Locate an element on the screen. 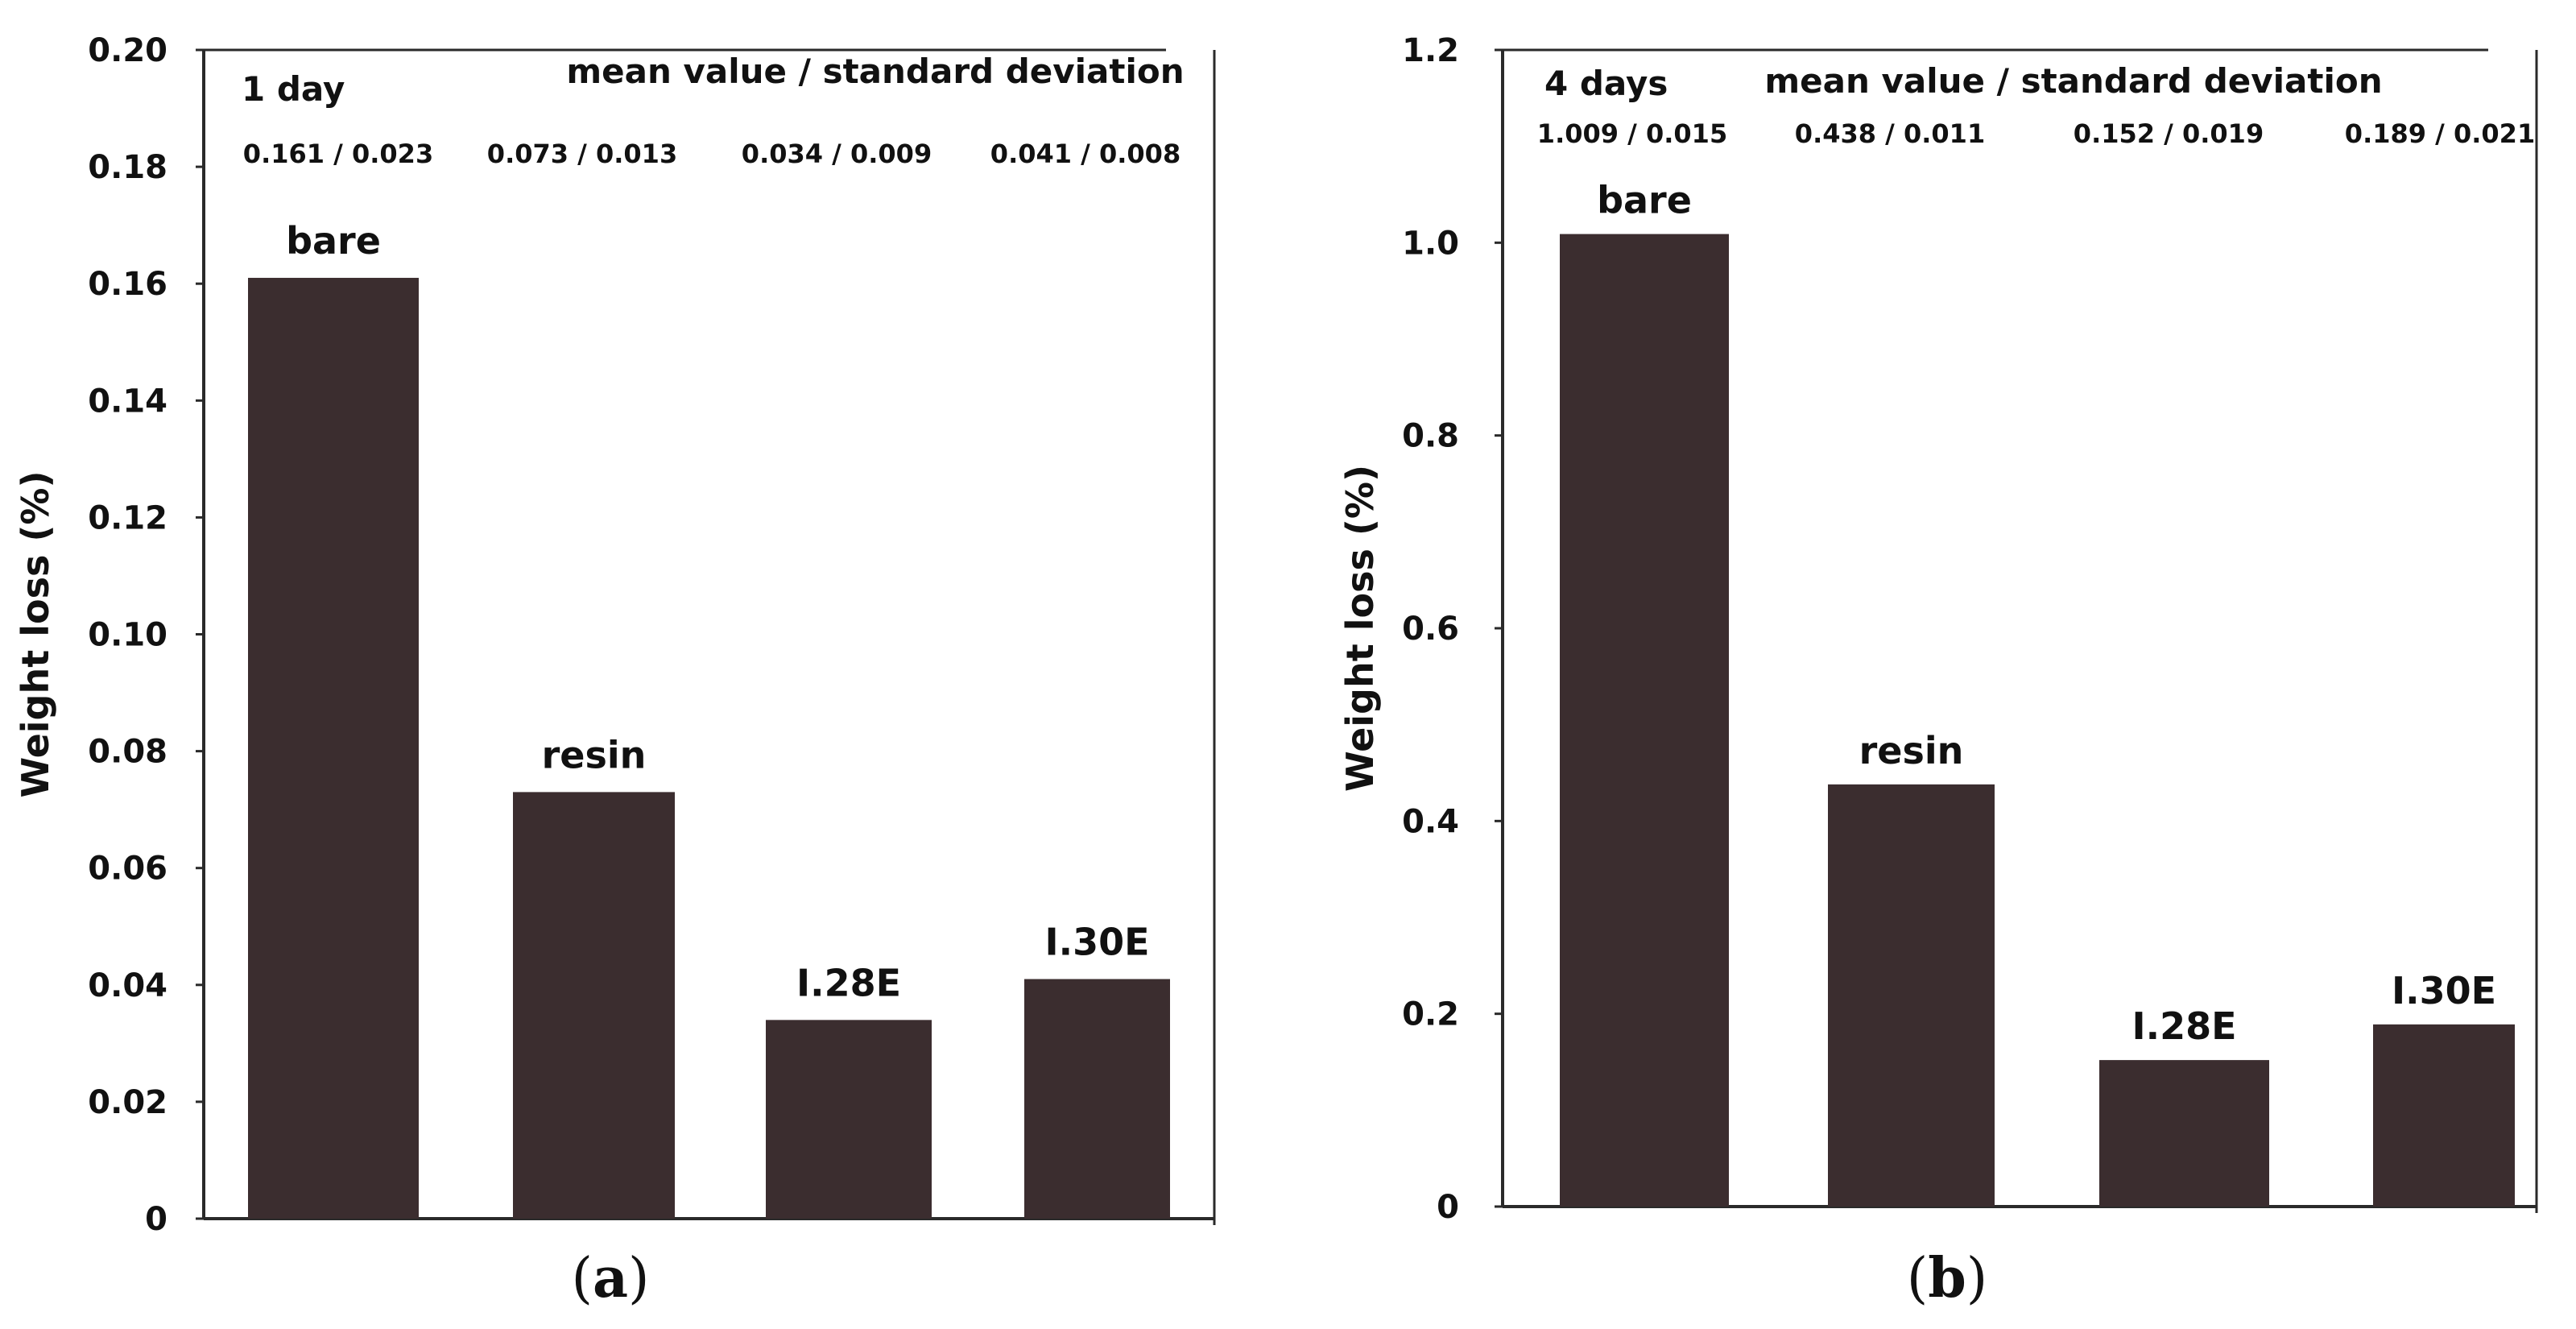 The image size is (2576, 1329). stat-label: 0.438 / 0.011 is located at coordinates (1890, 133).